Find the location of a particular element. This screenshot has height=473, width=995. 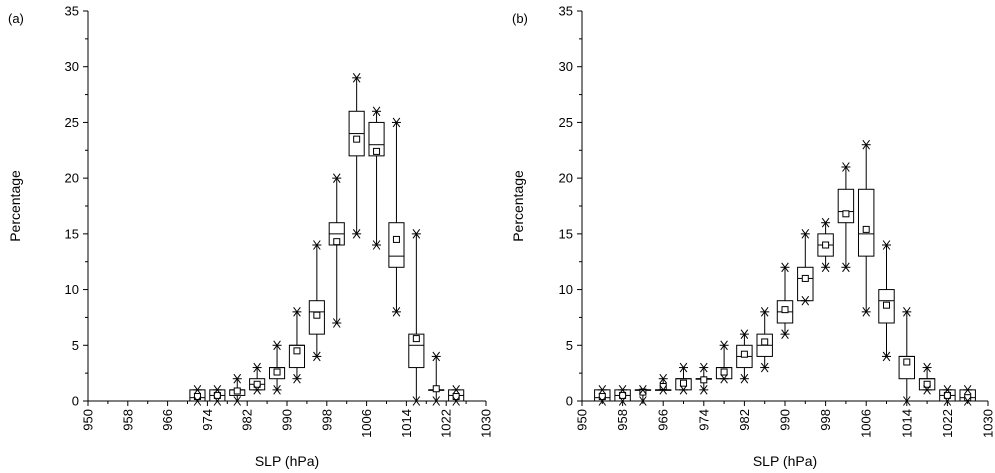

y-tick-label: 0 is located at coordinates (75, 401).